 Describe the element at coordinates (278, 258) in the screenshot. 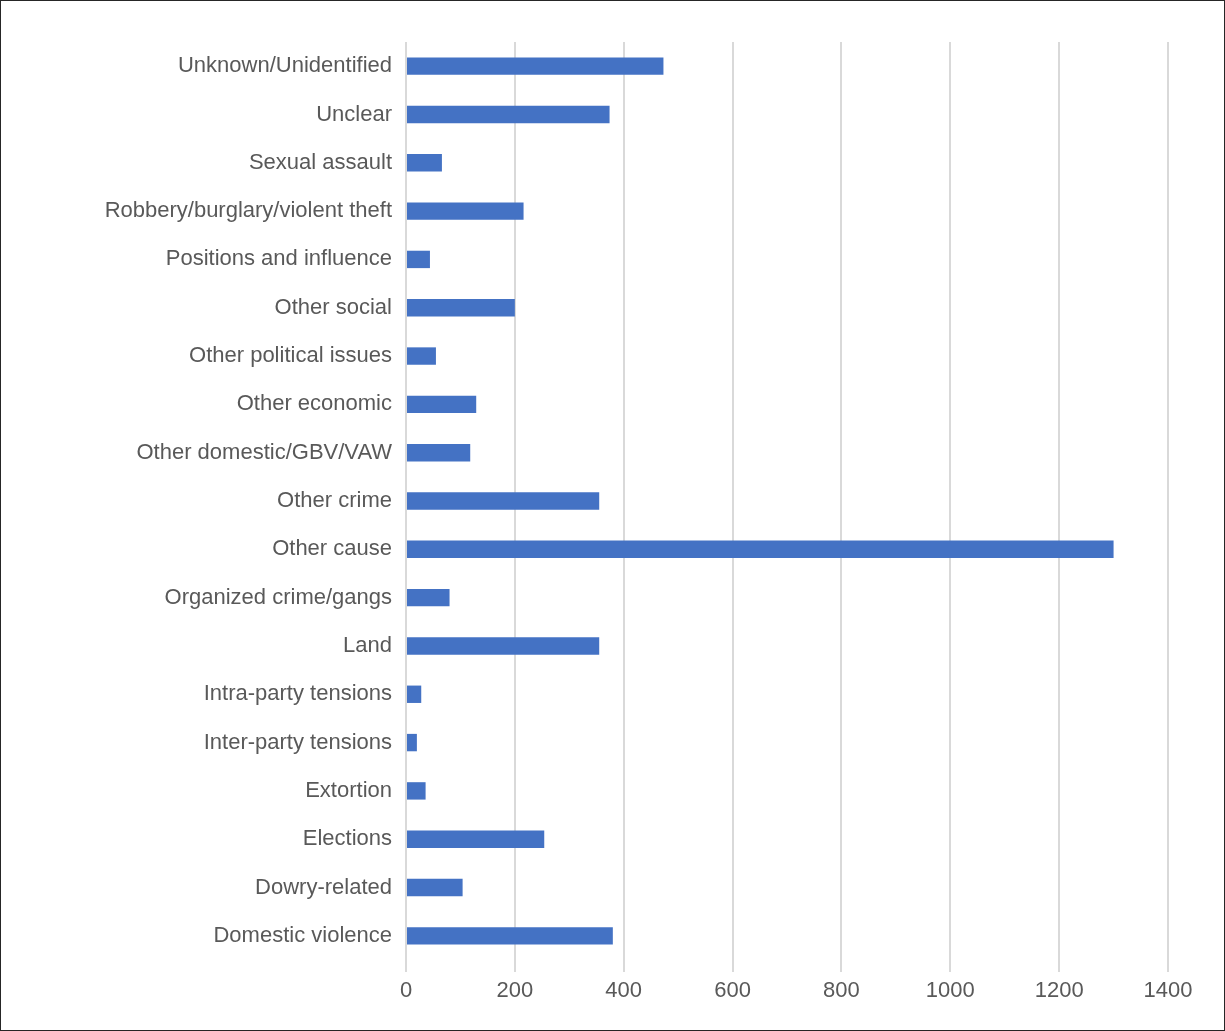

I see `y-tick-label: Positions and influence` at that location.